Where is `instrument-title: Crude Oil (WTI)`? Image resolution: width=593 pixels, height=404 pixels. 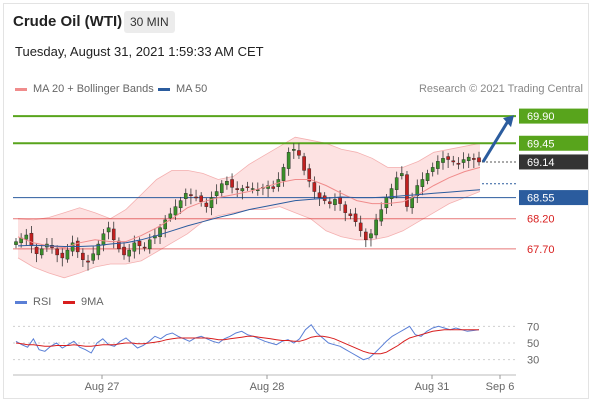
instrument-title: Crude Oil (WTI) is located at coordinates (68, 21).